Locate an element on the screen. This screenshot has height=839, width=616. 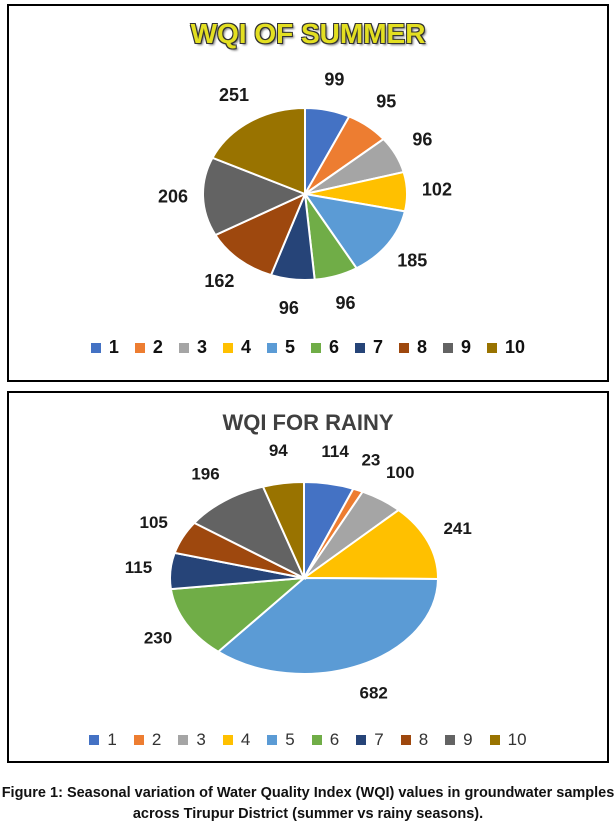
rainy-legend: 1 2 3 4 5 6 7 8 9 10 is located at coordinates (308, 740).